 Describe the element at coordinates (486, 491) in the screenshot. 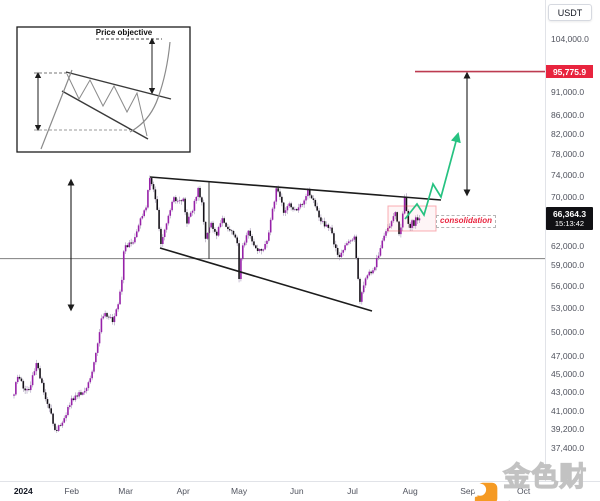

I see `brand-icon` at that location.